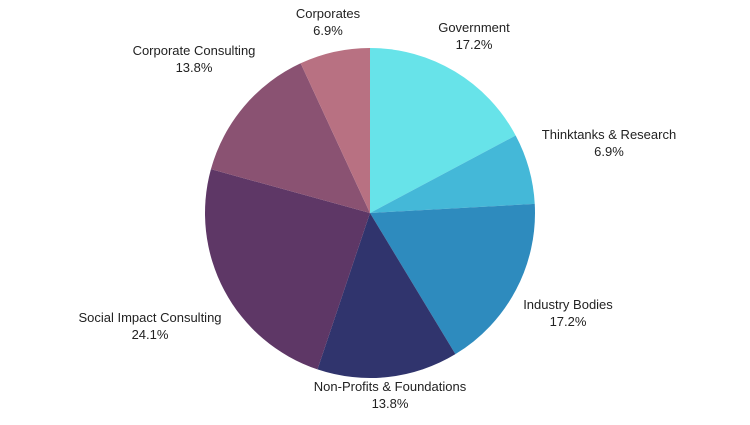 Image resolution: width=750 pixels, height=425 pixels. I want to click on slice-label-government: Government, so click(474, 27).